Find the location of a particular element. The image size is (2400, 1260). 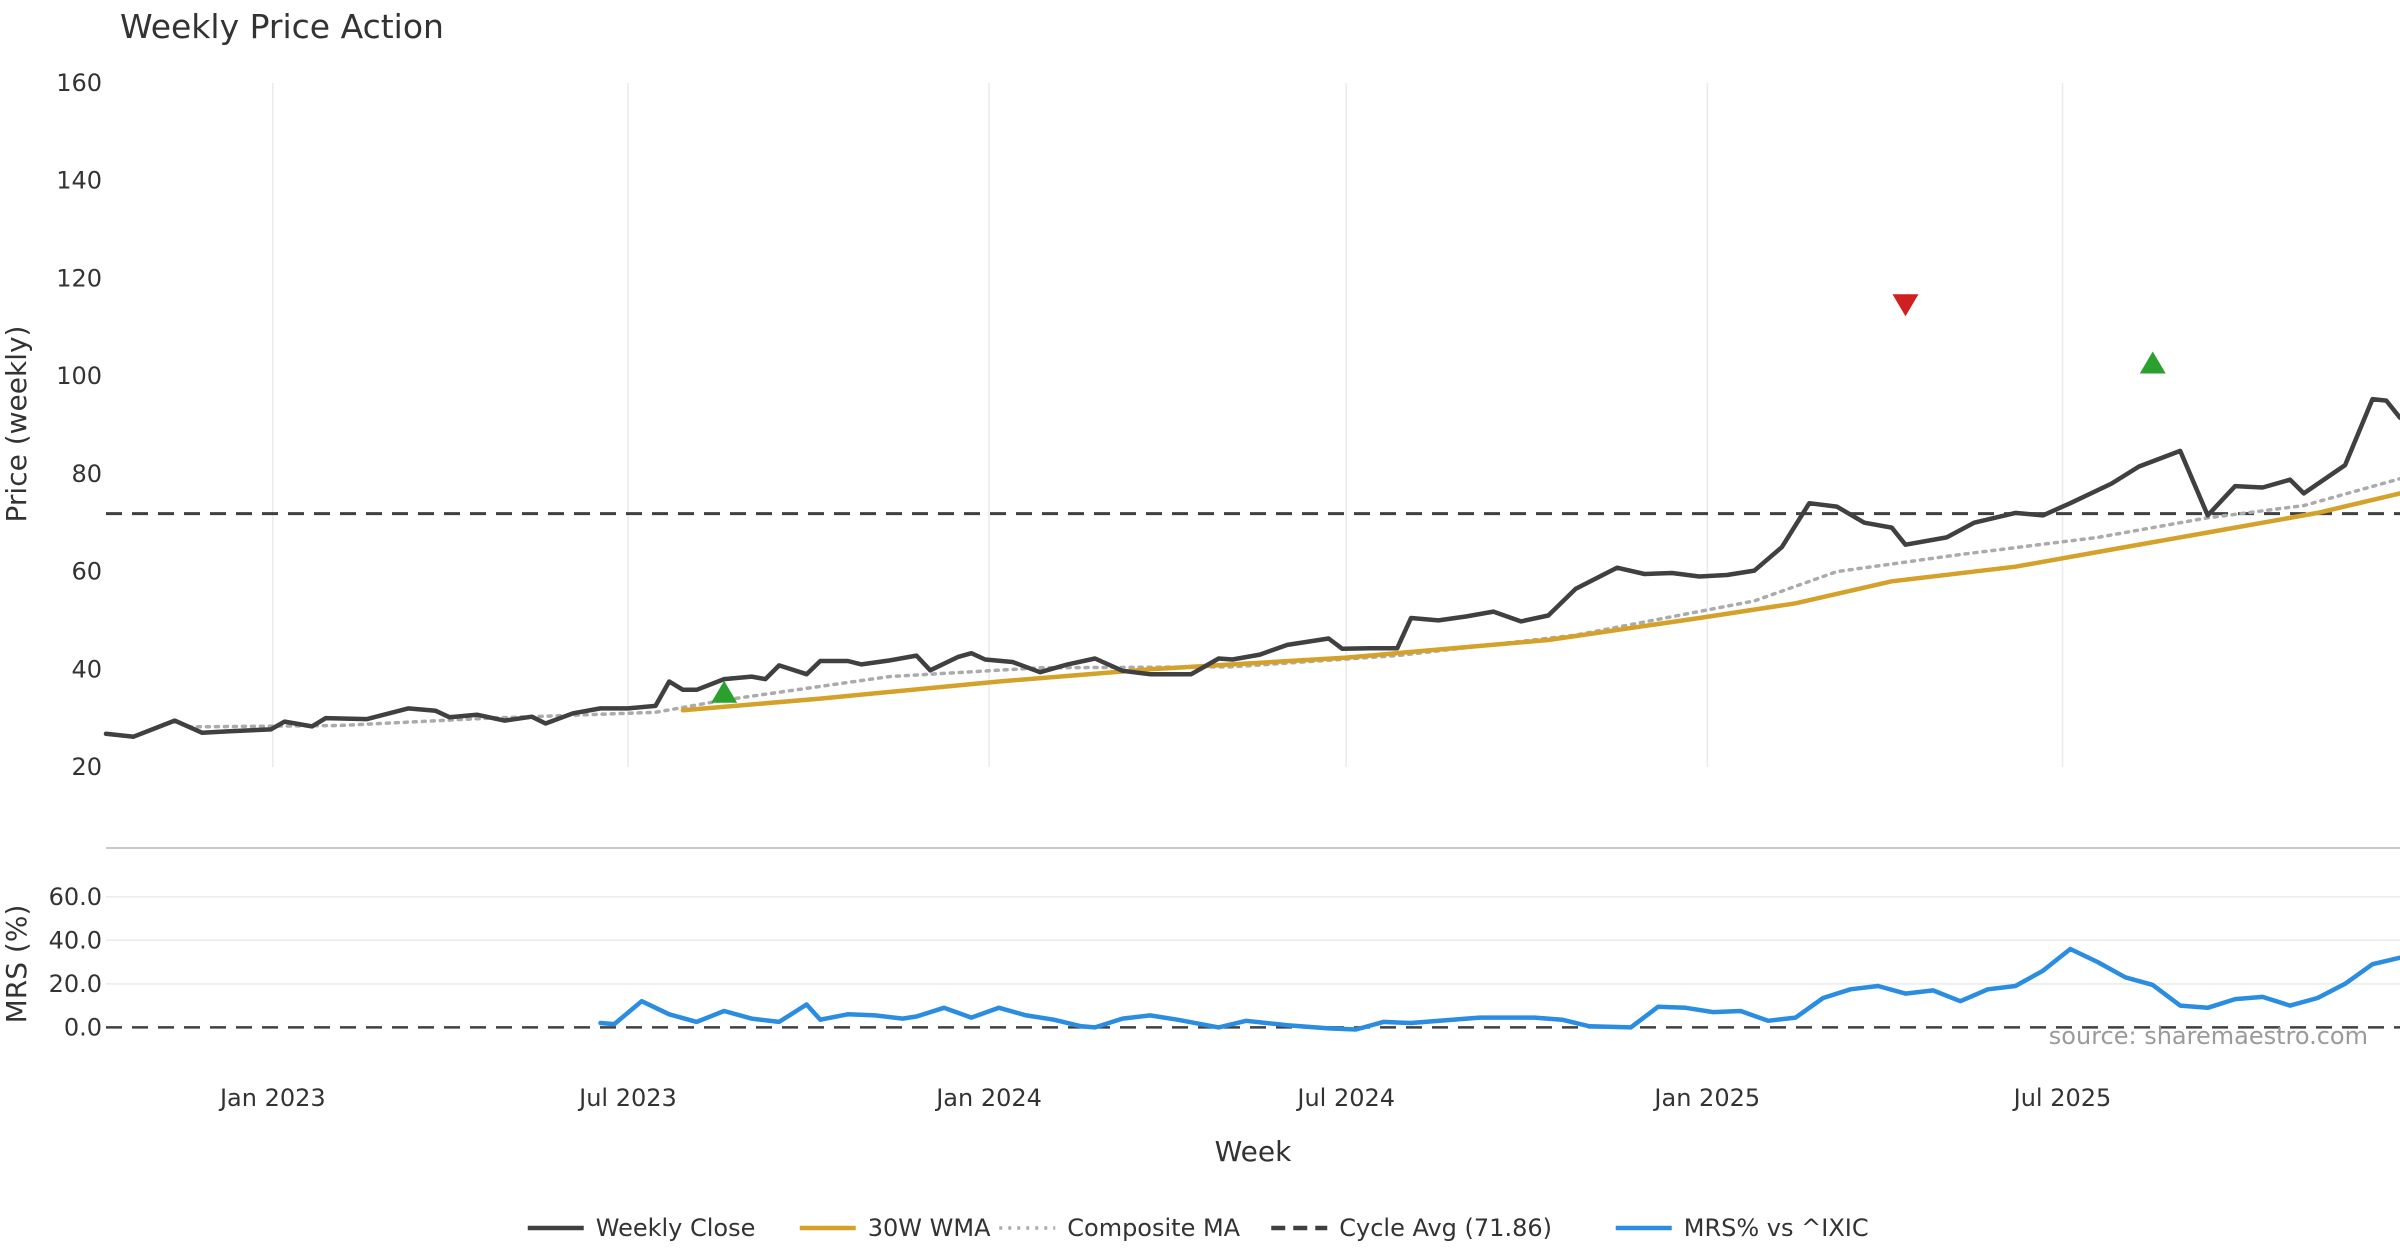

price-y-tick-labels: 20 40 60 80 100 120 140 160 is located at coordinates (79, 425).